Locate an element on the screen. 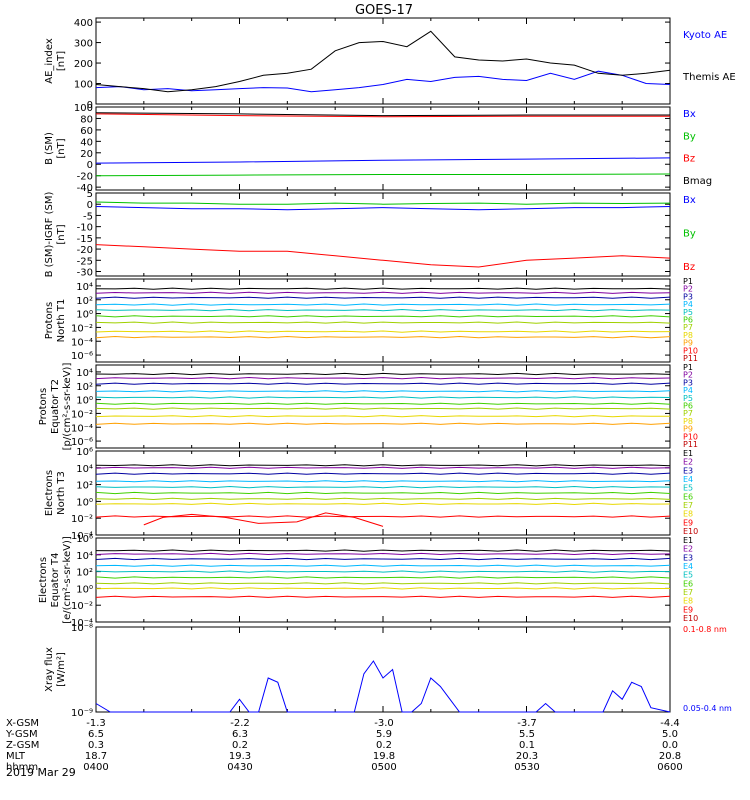 The height and width of the screenshot is (800, 750). legend-e5: E5 is located at coordinates (688, 575).